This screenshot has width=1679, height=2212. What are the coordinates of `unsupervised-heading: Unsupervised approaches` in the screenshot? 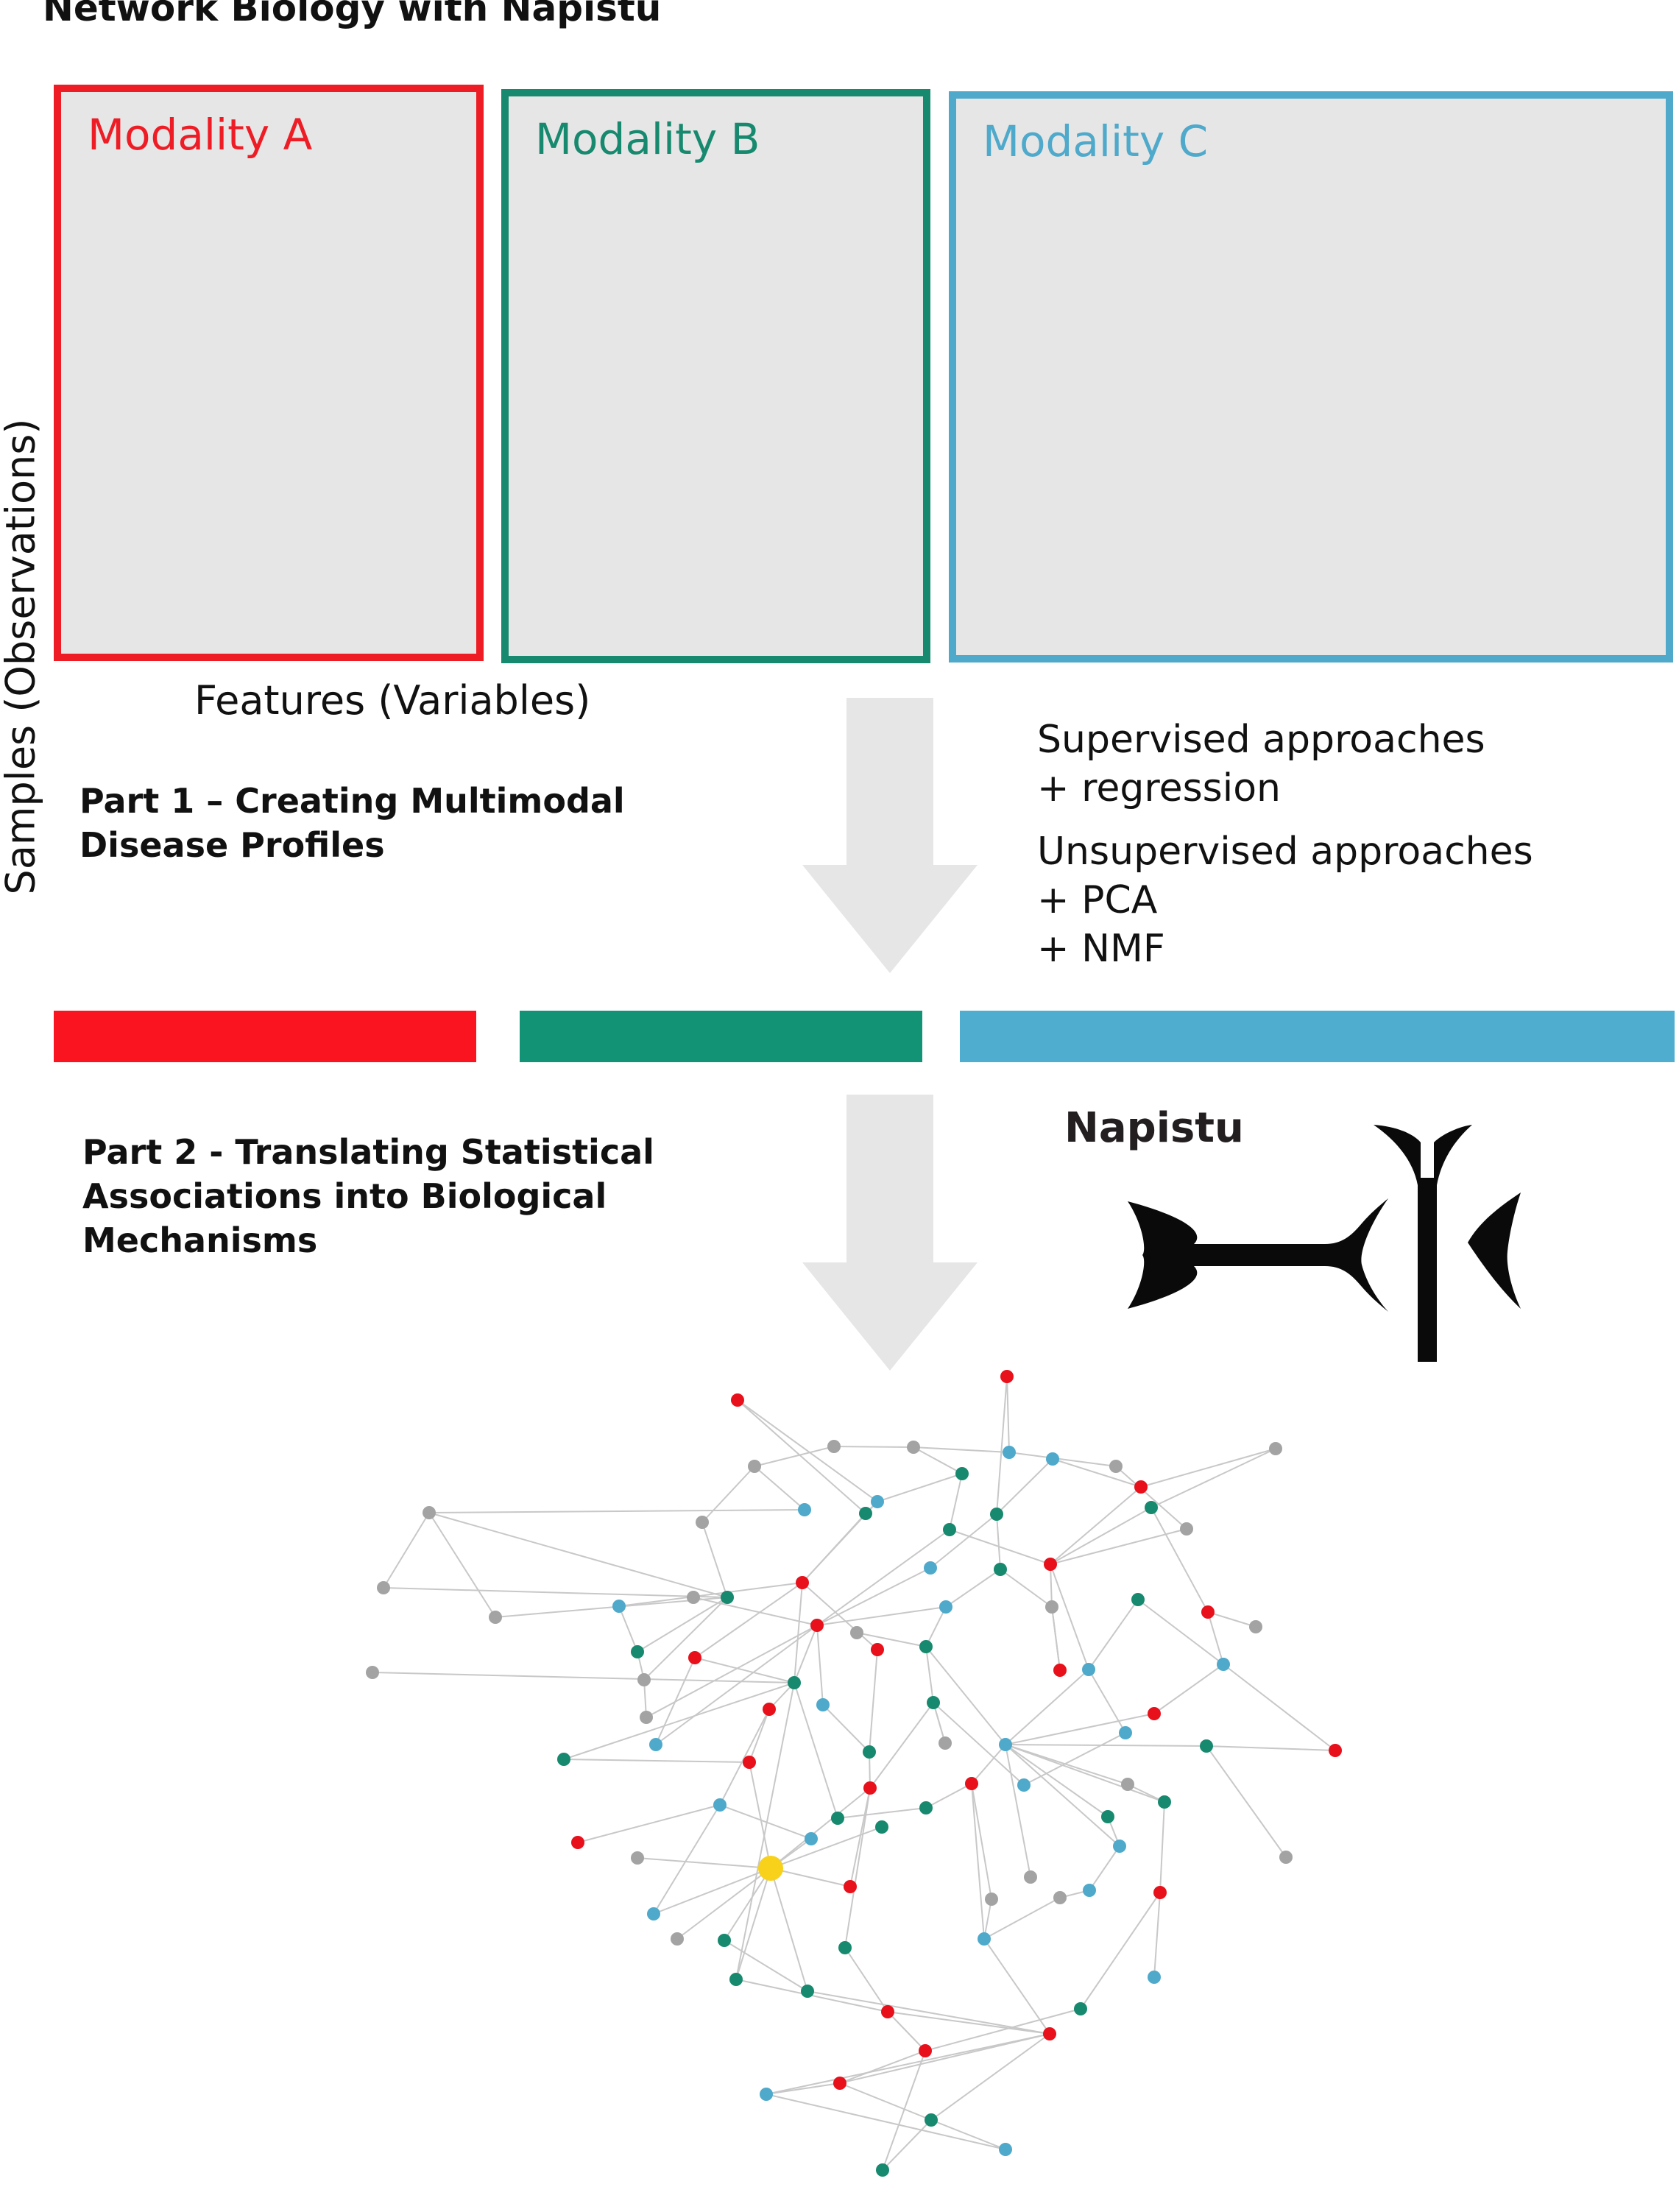 It's located at (1285, 852).